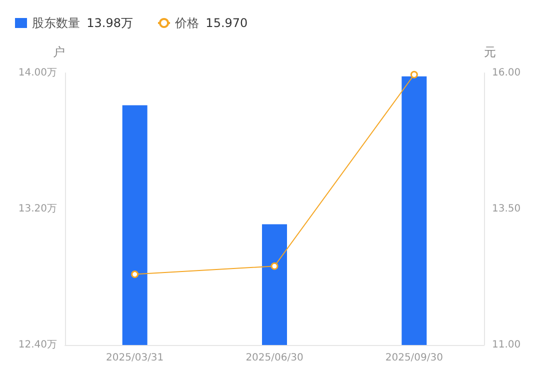 The image size is (550, 381). What do you see at coordinates (227, 23) in the screenshot?
I see `text: 15.970` at bounding box center [227, 23].